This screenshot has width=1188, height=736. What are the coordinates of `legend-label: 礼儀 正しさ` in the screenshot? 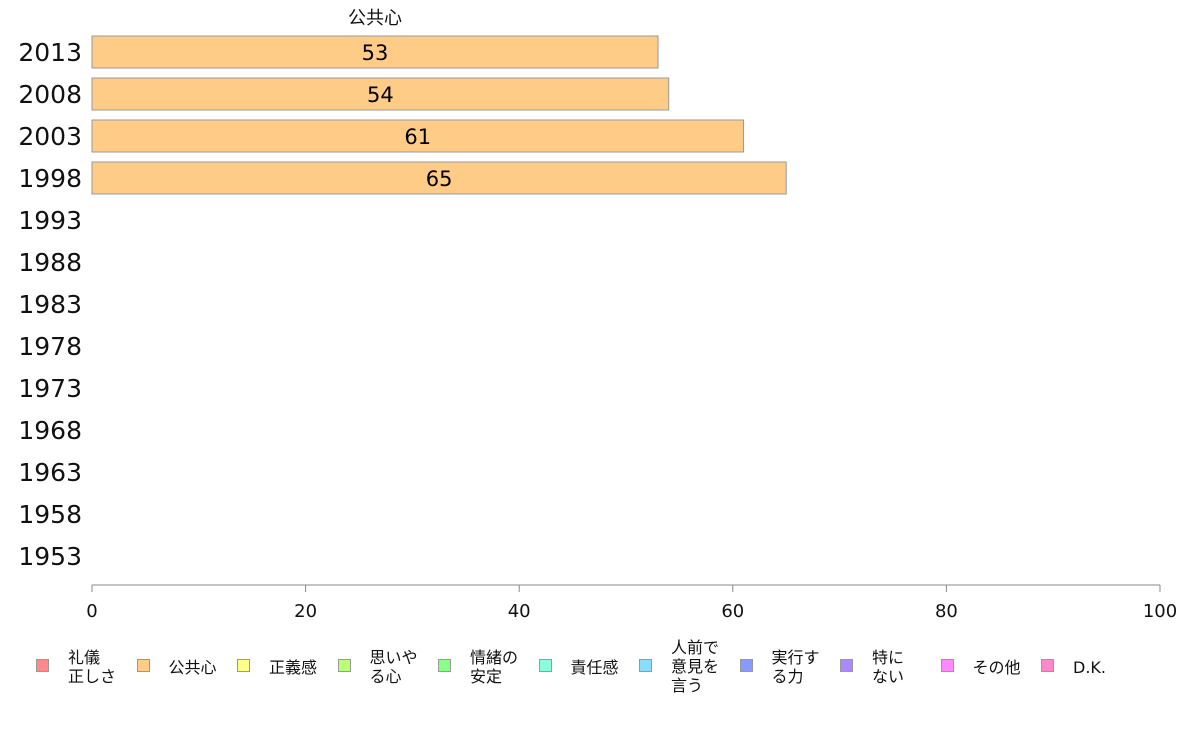 It's located at (92, 667).